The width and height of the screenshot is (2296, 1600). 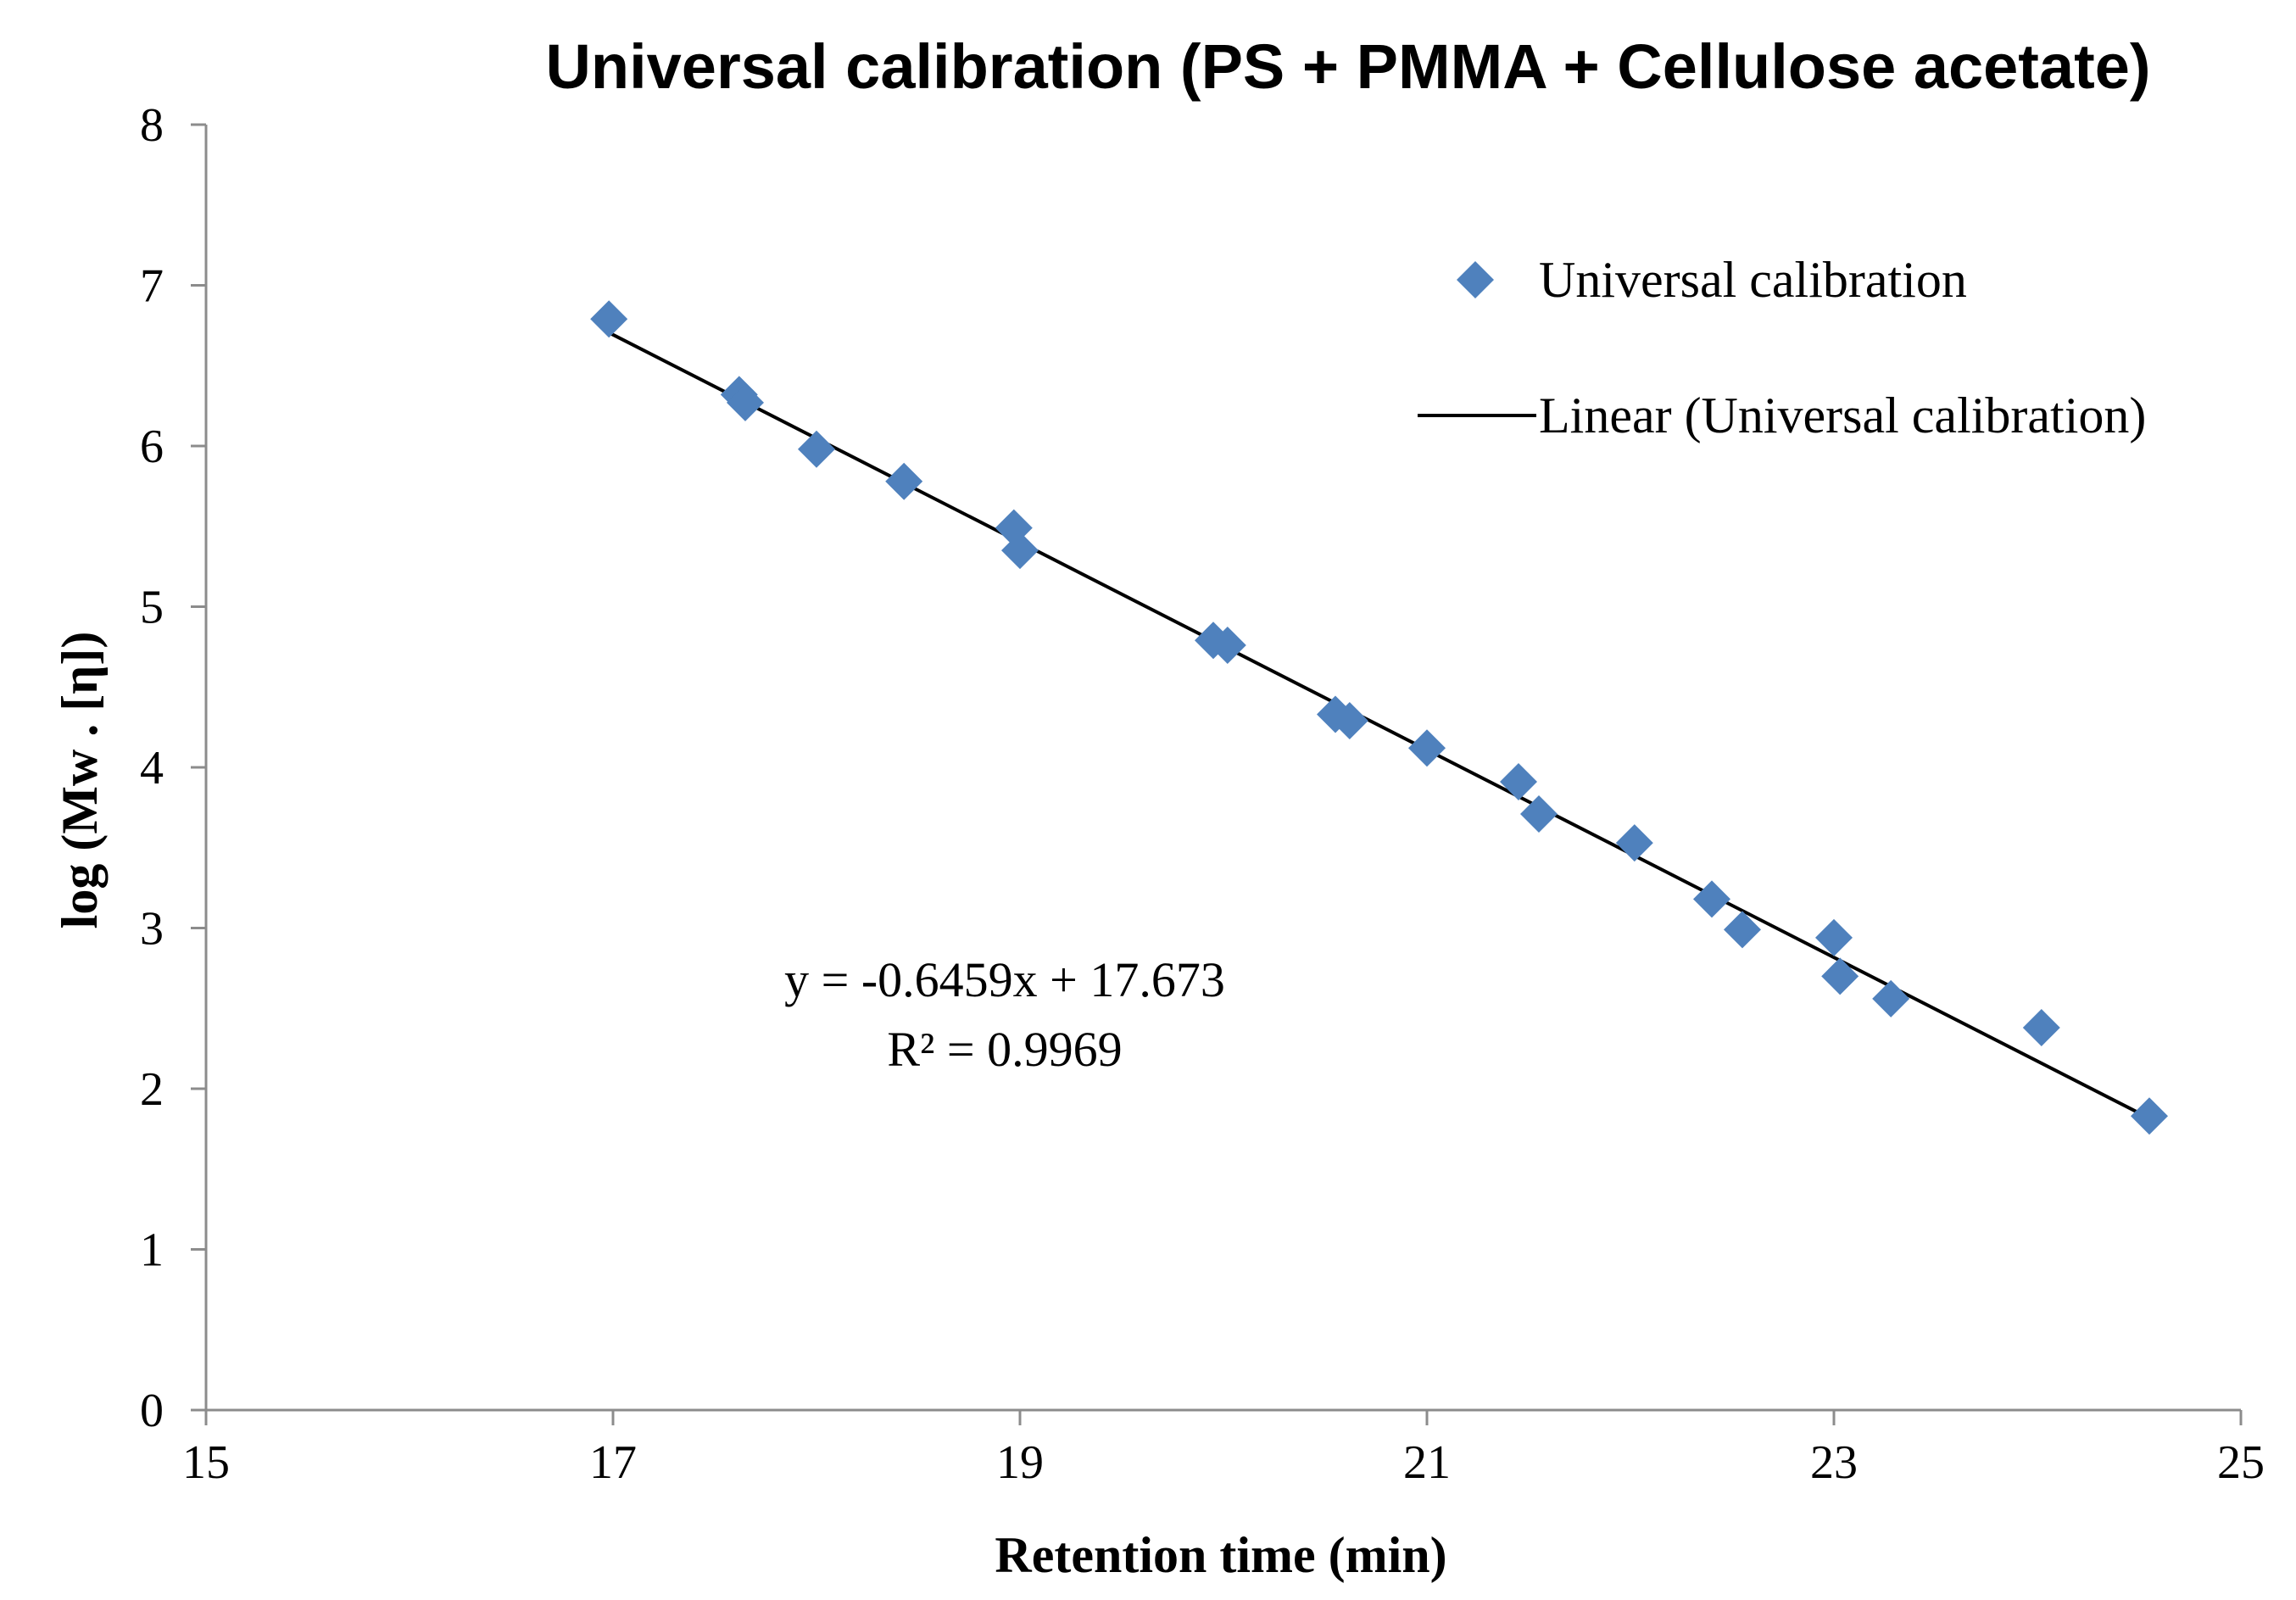 I want to click on y-tick-label: 5, so click(x=152, y=608).